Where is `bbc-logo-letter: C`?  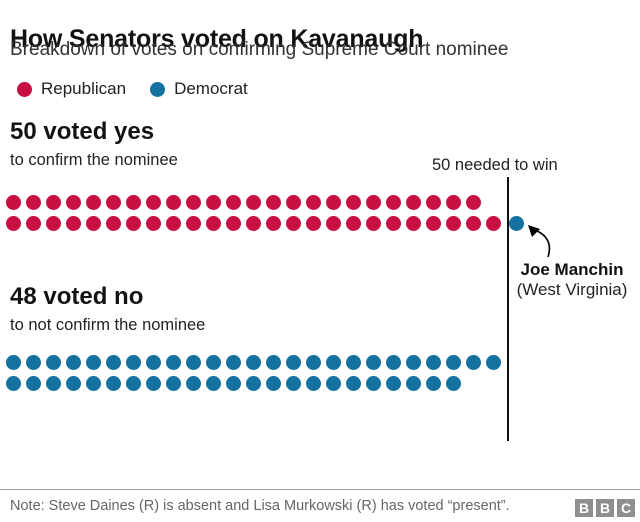 bbc-logo-letter: C is located at coordinates (626, 508).